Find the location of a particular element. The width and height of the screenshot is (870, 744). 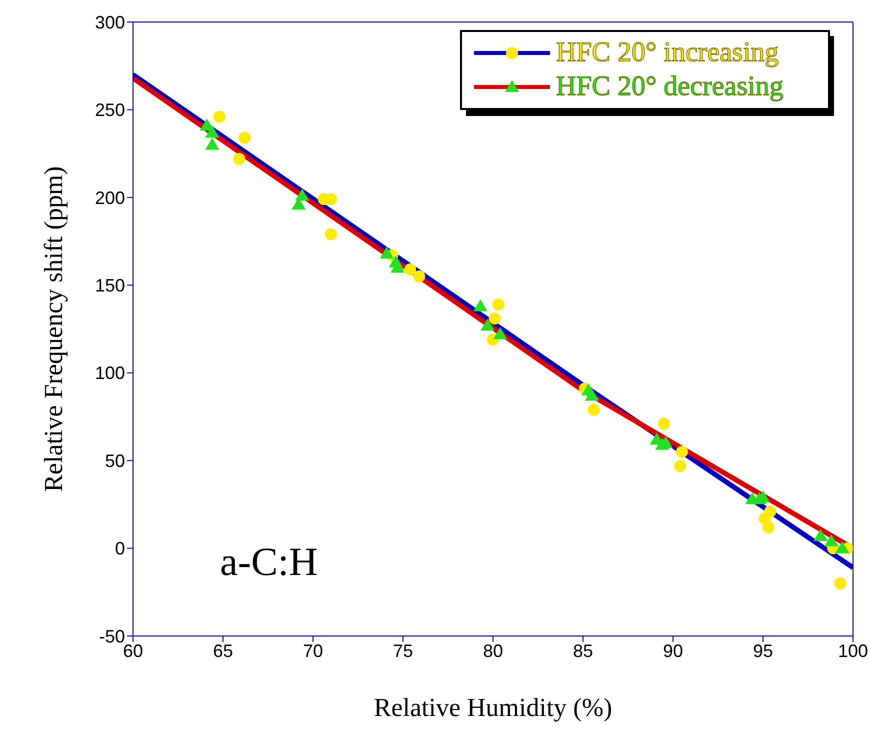

x-tick-label: 100 is located at coordinates (853, 650).